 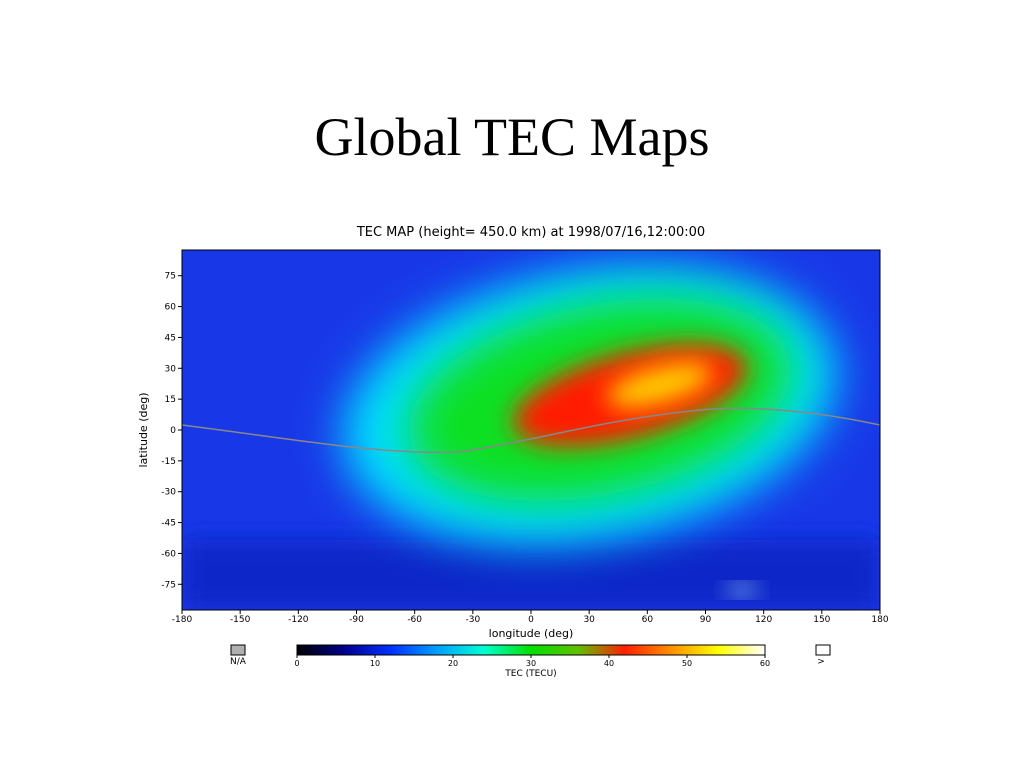 What do you see at coordinates (531, 633) in the screenshot?
I see `x-axis-label: longitude (deg)` at bounding box center [531, 633].